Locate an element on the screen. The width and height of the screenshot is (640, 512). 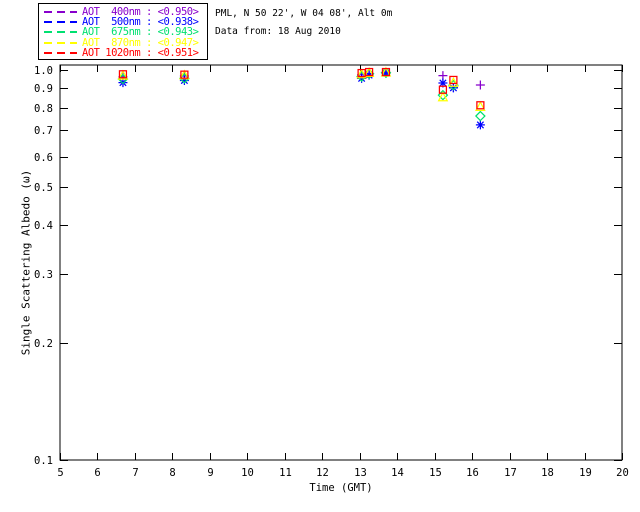
y-tick-label: 0.1 is located at coordinates (43, 461).